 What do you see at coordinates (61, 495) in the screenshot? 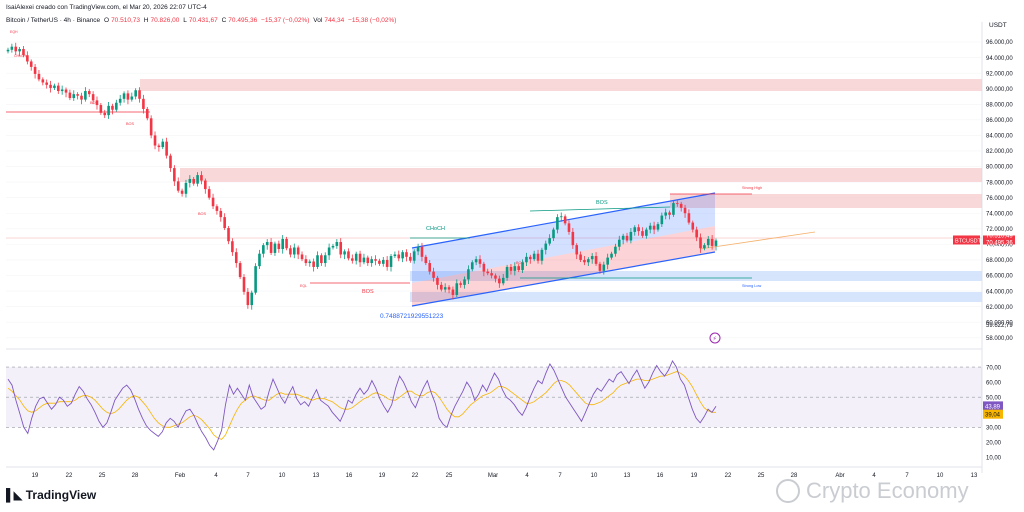
I see `tradingview-brand: TradingView` at bounding box center [61, 495].